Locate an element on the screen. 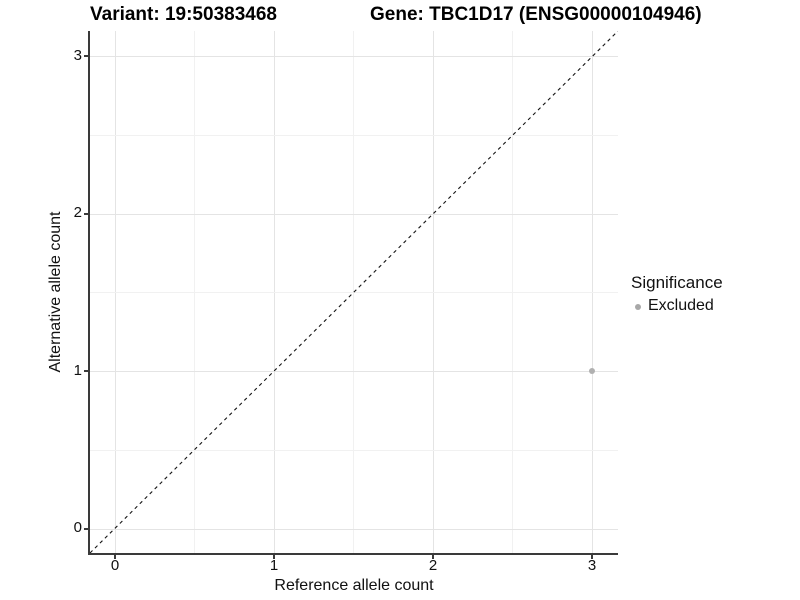 The image size is (800, 600). scatter-point-excluded is located at coordinates (592, 371).